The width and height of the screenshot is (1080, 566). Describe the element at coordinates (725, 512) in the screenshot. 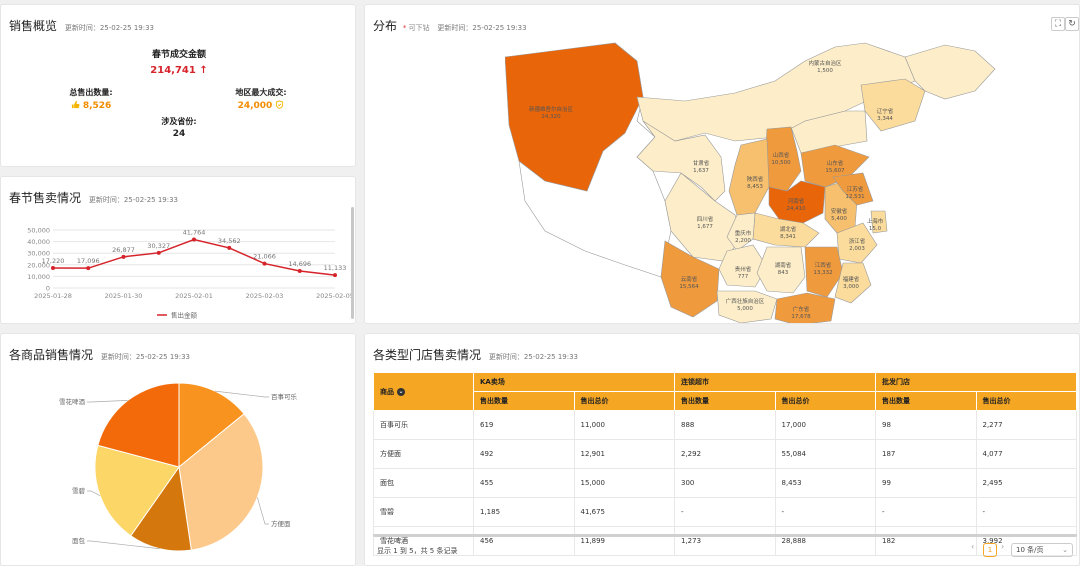

I see `table-row: 雪碧 1,185 41,675- - - -` at that location.